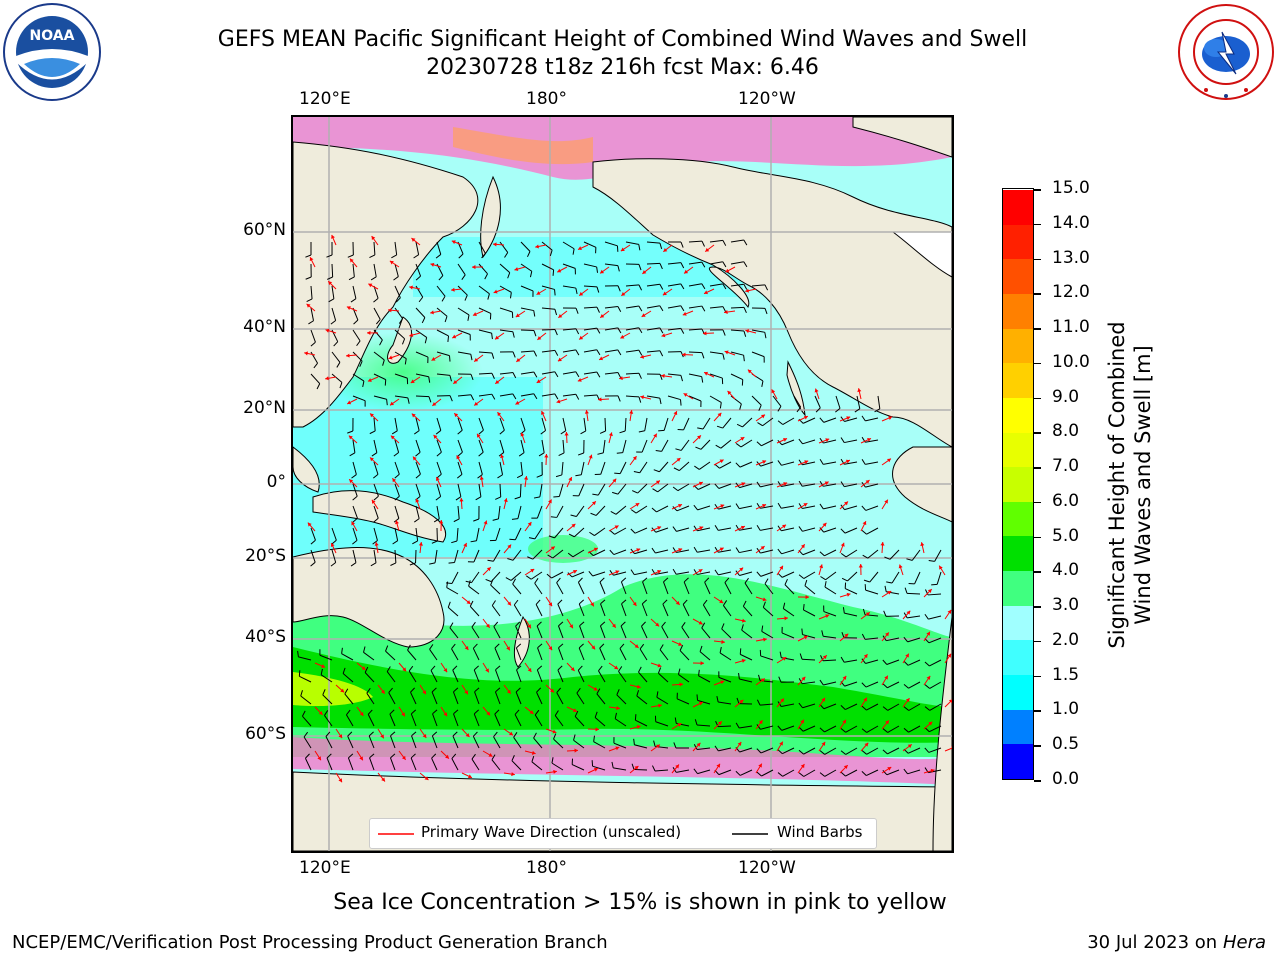 The width and height of the screenshot is (1280, 960). Describe the element at coordinates (325, 99) in the screenshot. I see `lon-label-top-120e: 120°E` at that location.